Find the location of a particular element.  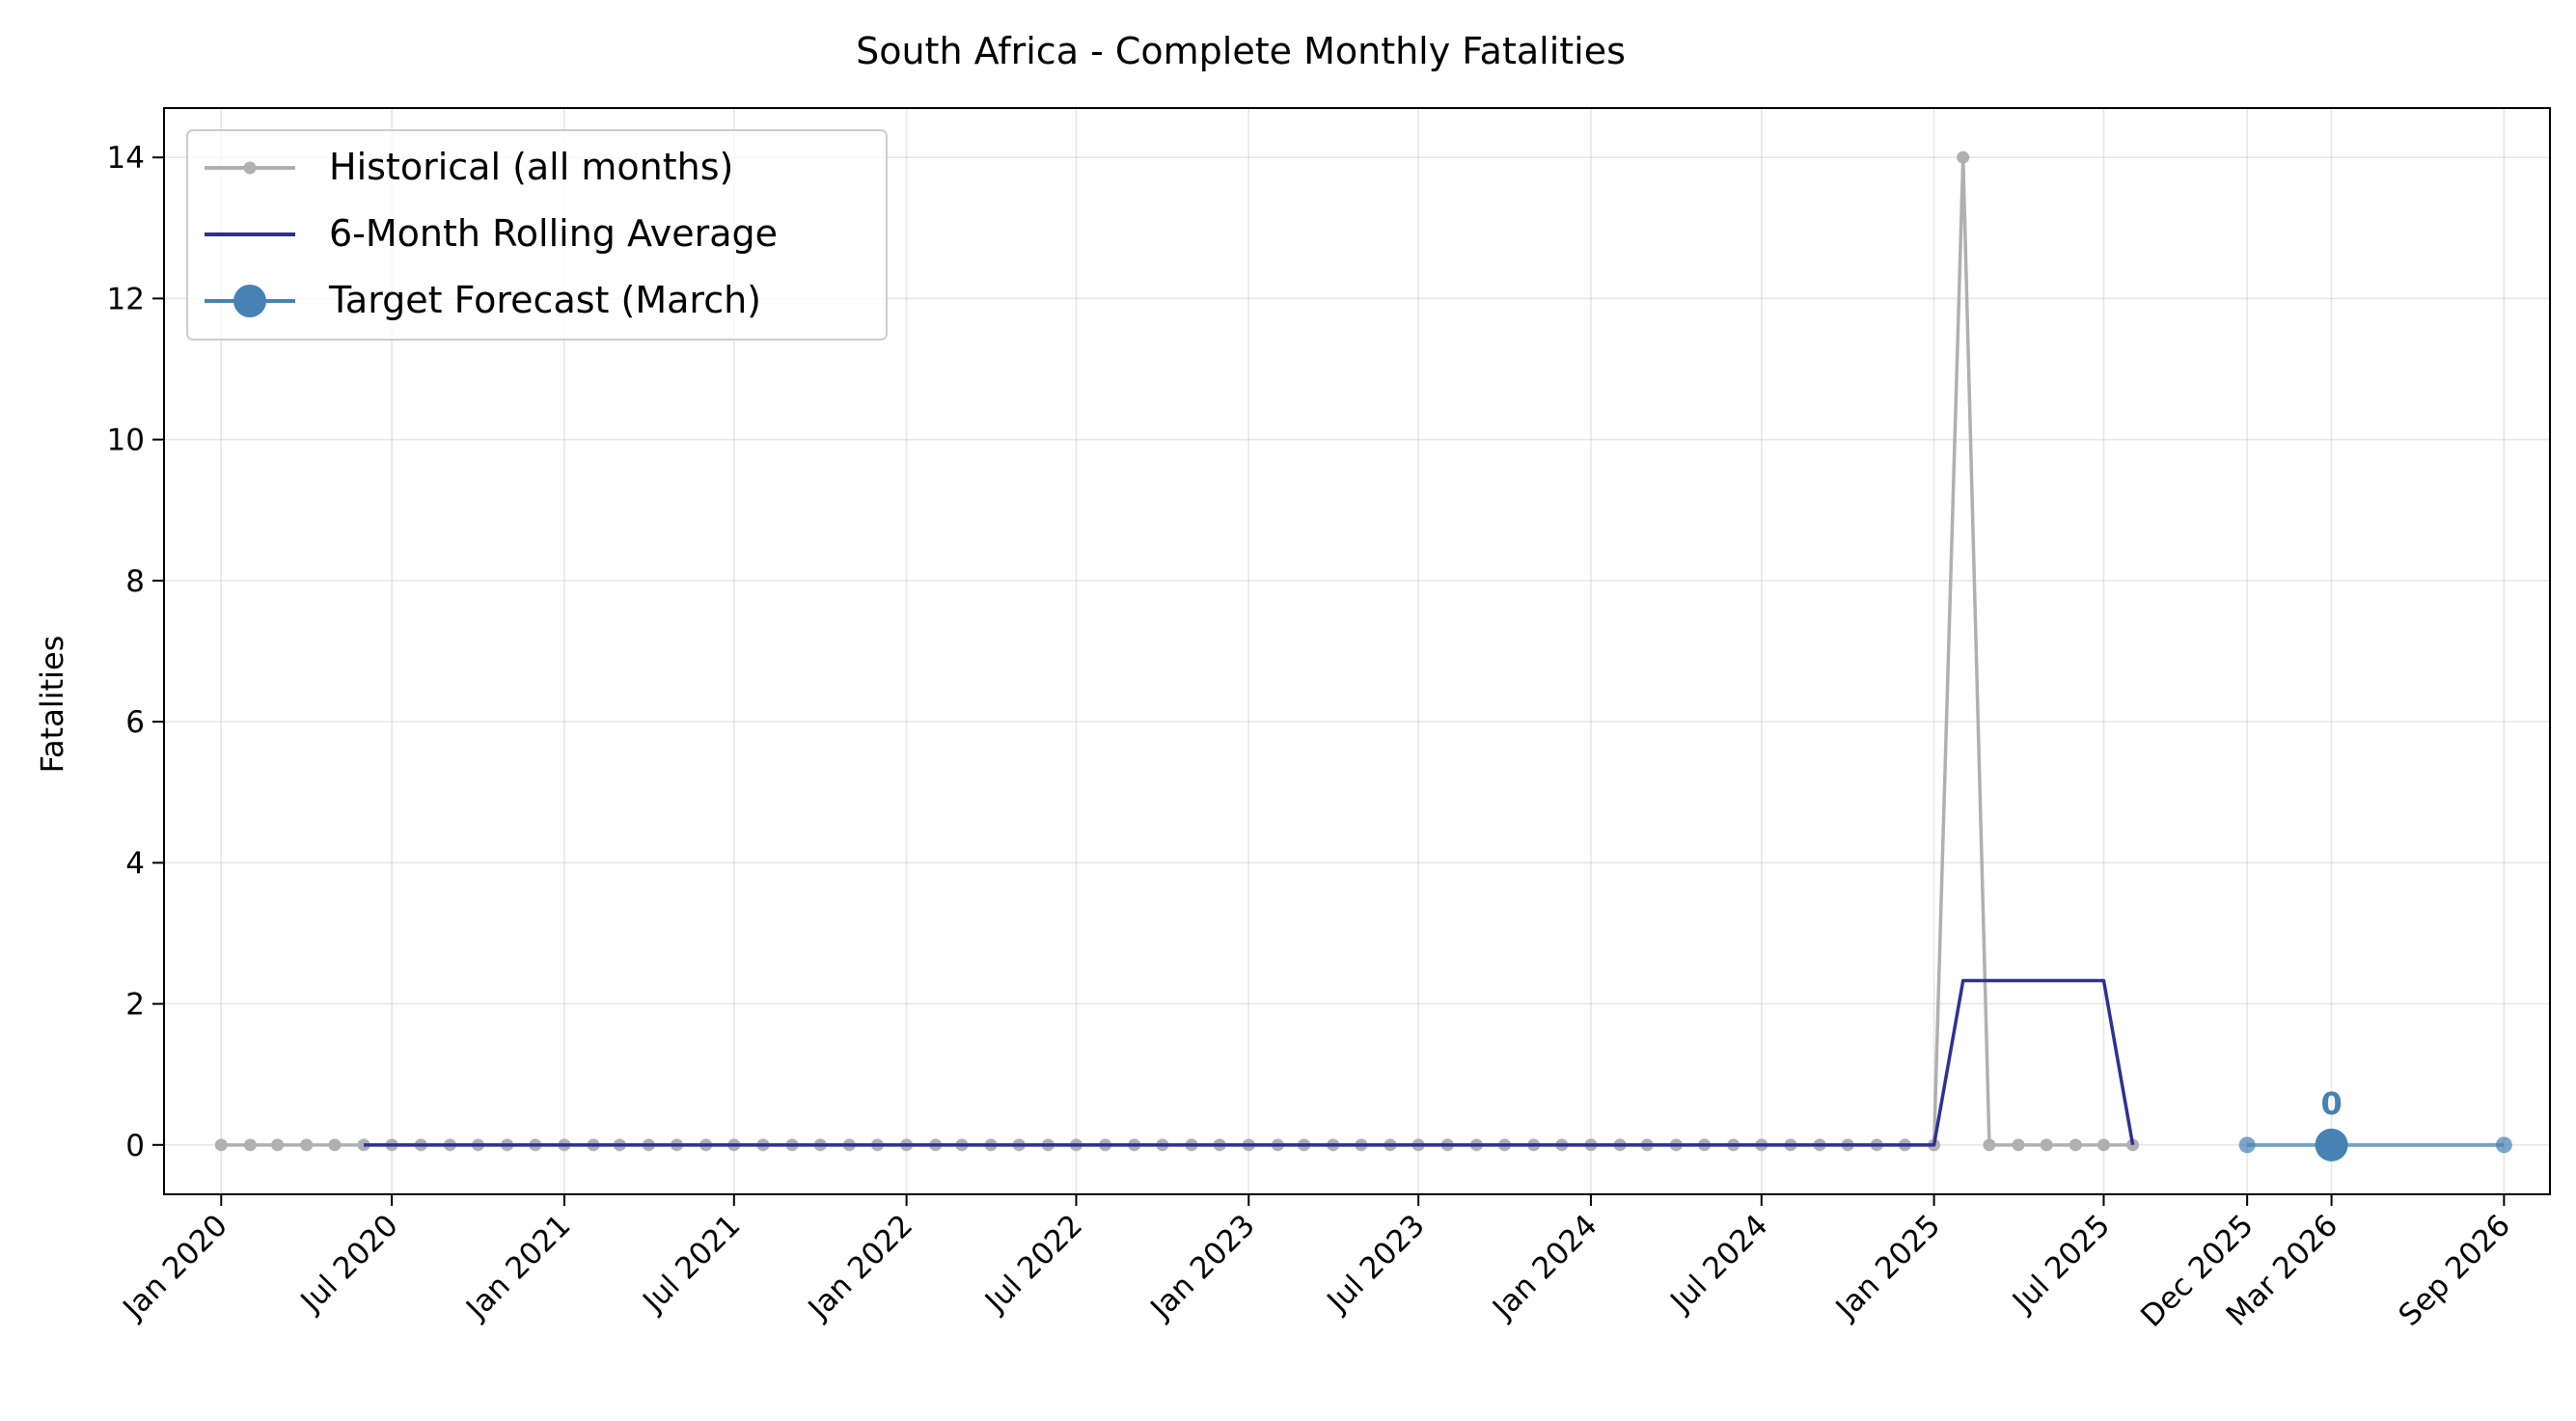

y-tick-label: 10 is located at coordinates (126, 441).